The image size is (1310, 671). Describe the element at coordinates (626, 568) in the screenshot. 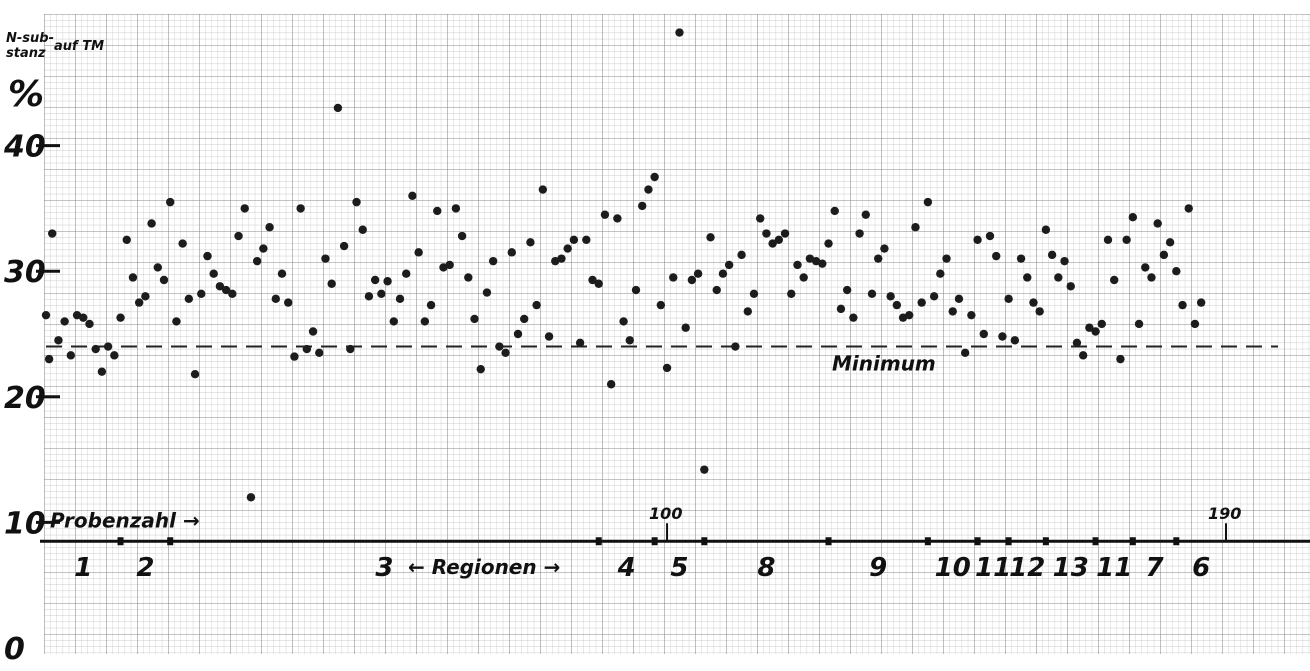

I see `region-label: 4` at that location.